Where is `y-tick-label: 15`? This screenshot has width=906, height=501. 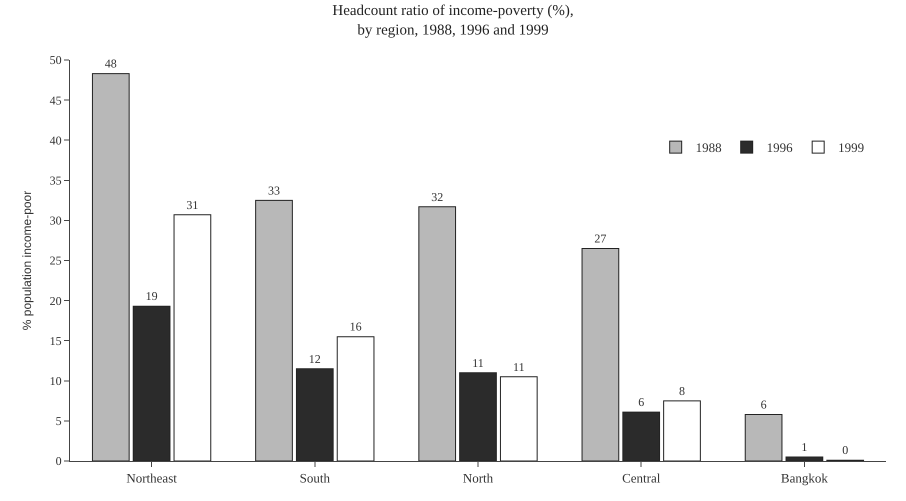
y-tick-label: 15 is located at coordinates (56, 341).